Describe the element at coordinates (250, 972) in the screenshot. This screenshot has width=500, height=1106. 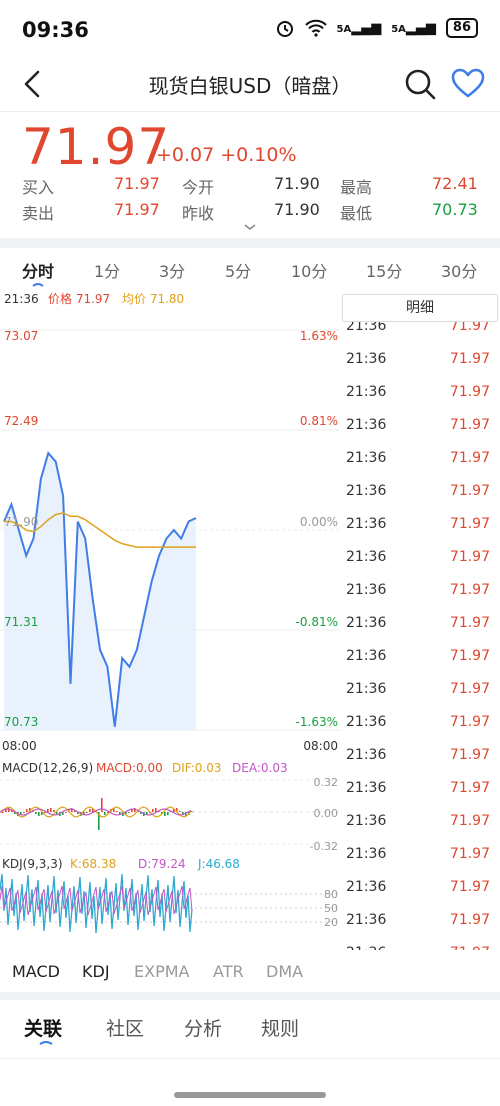
I see `indicator-tabs: MACD KDJ EXPMA ATR DMA` at that location.